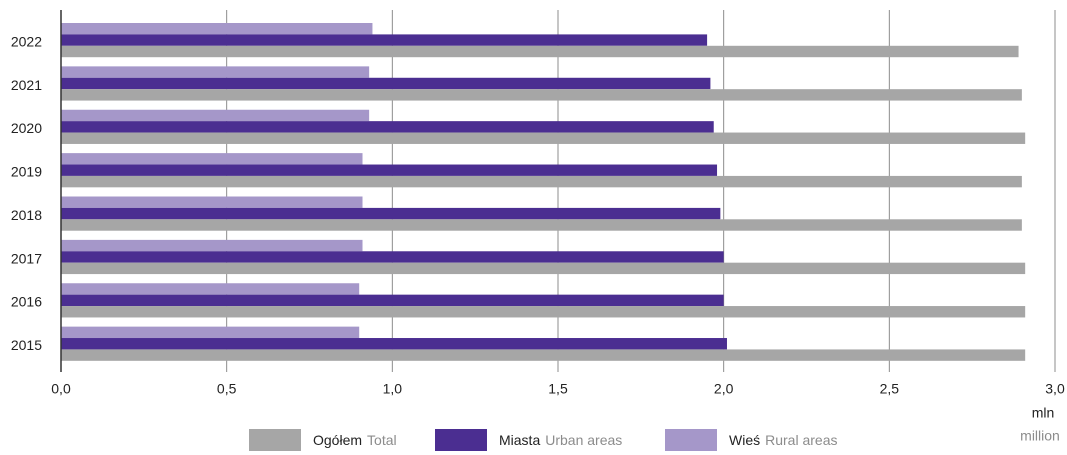 The width and height of the screenshot is (1067, 455). Describe the element at coordinates (519, 440) in the screenshot. I see `legend-name: Miasta` at that location.